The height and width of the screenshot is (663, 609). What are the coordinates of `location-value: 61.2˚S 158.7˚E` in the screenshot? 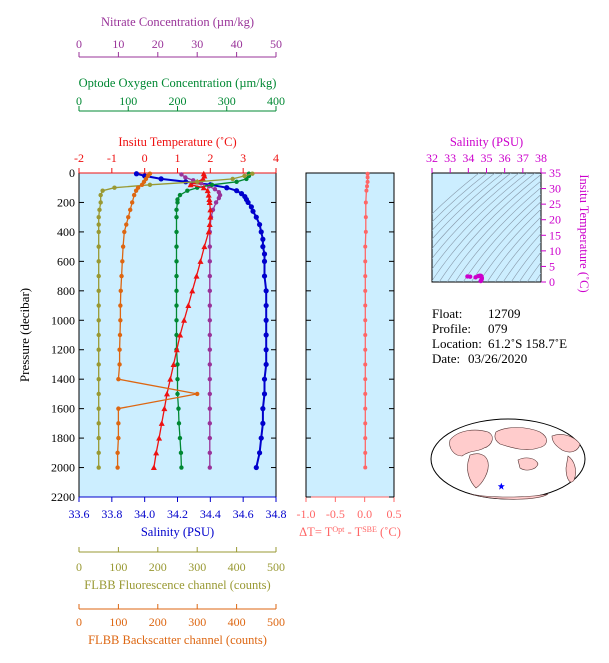 It's located at (527, 343).